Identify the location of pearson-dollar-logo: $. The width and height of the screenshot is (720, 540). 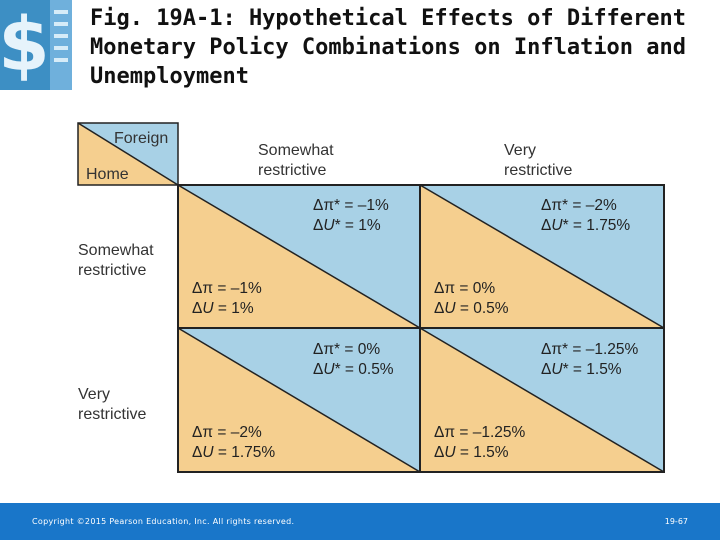
(36, 45).